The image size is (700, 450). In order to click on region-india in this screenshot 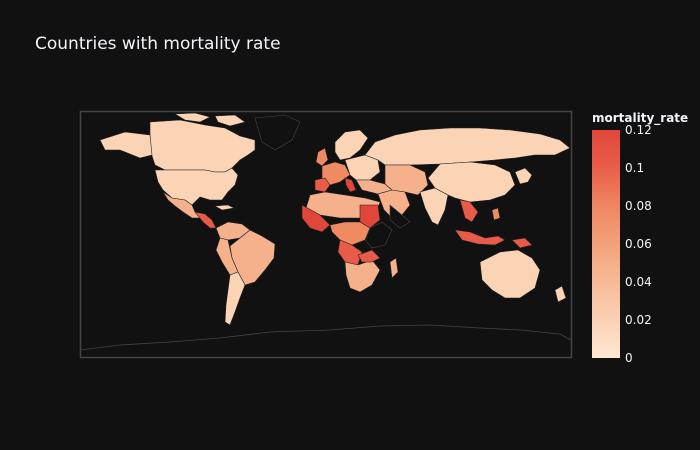, I will do `click(434, 206)`.